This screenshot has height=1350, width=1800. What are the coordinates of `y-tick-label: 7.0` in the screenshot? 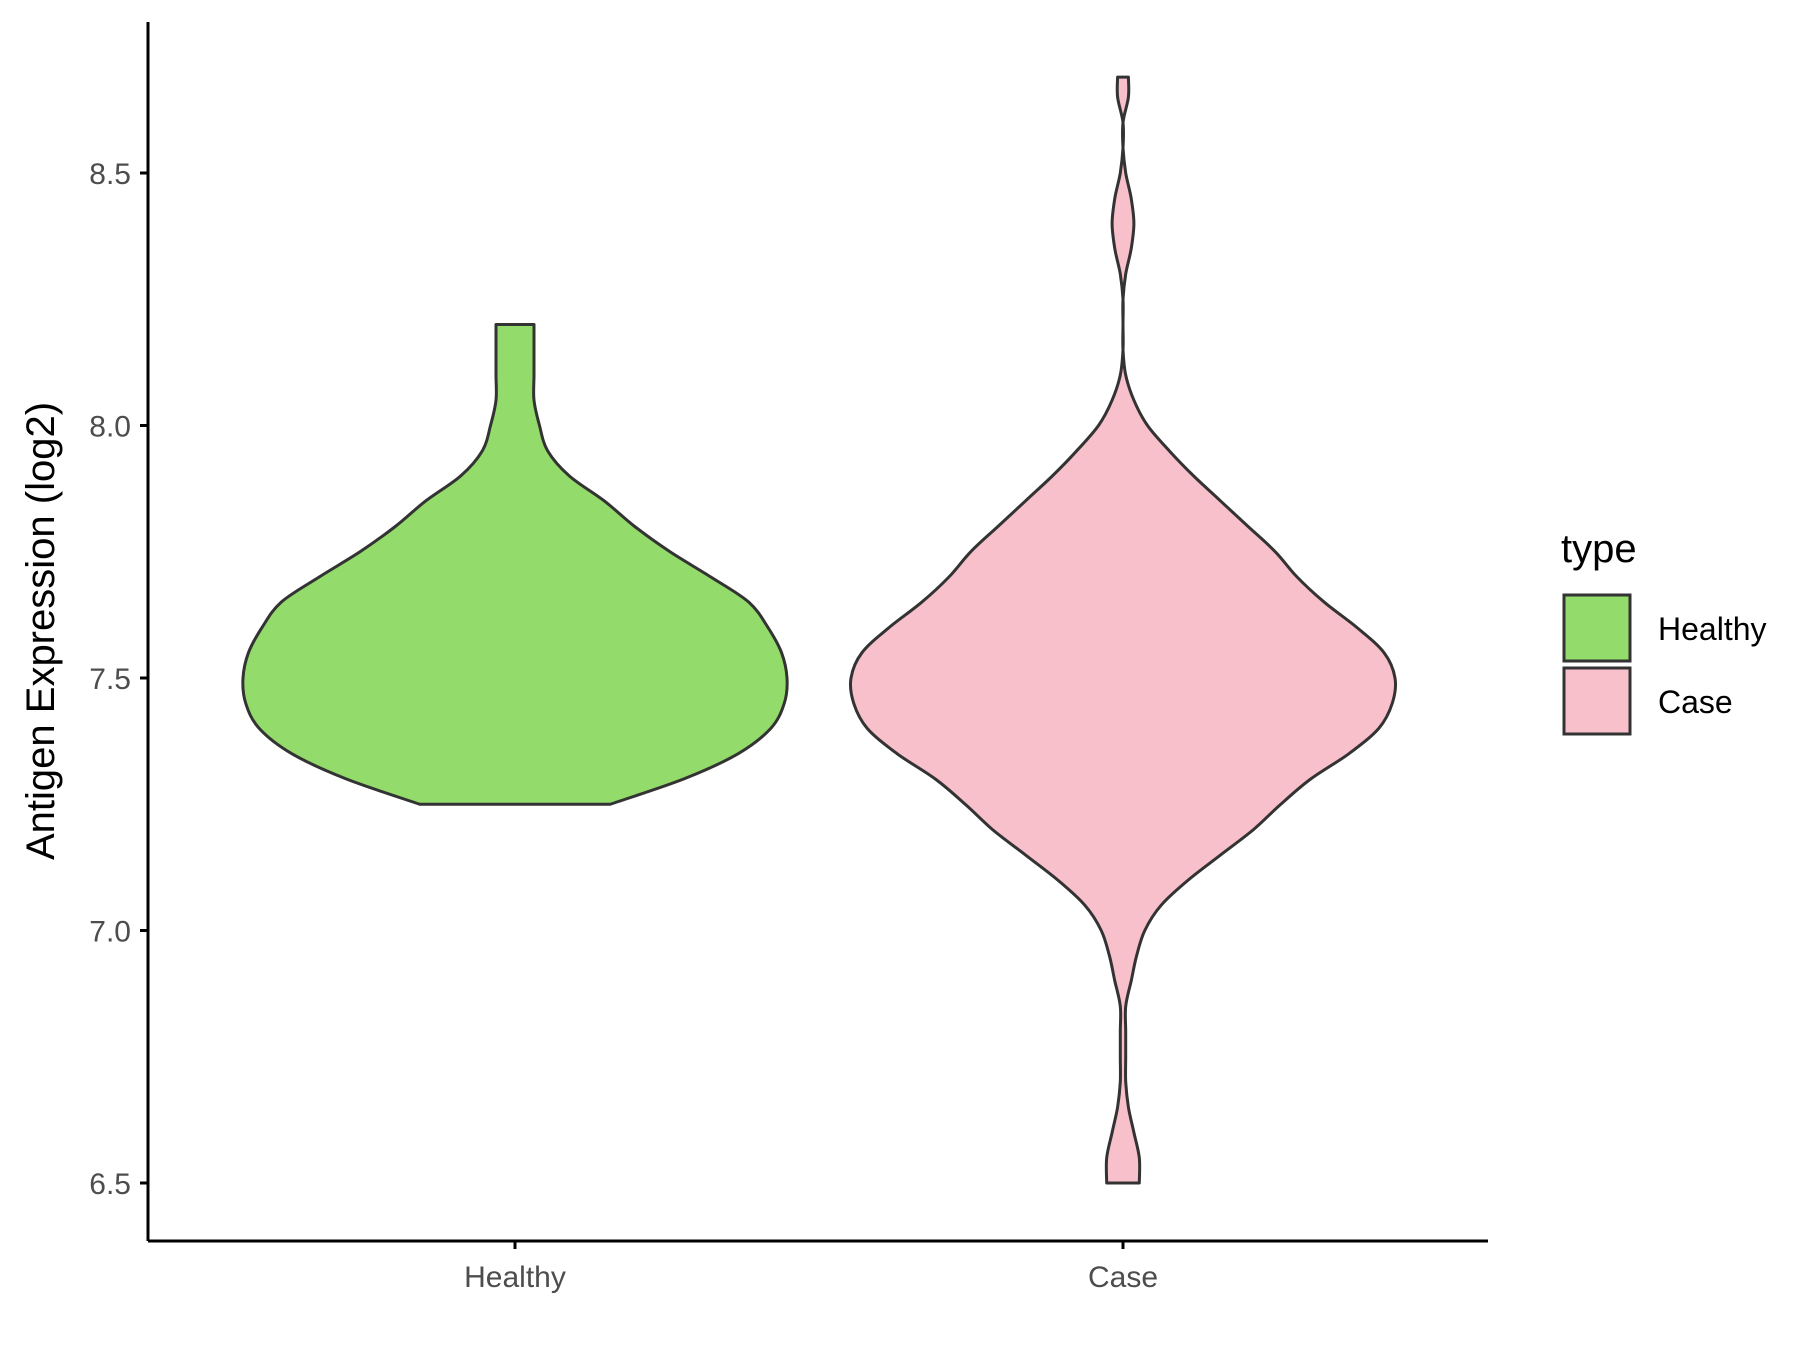 It's located at (110, 932).